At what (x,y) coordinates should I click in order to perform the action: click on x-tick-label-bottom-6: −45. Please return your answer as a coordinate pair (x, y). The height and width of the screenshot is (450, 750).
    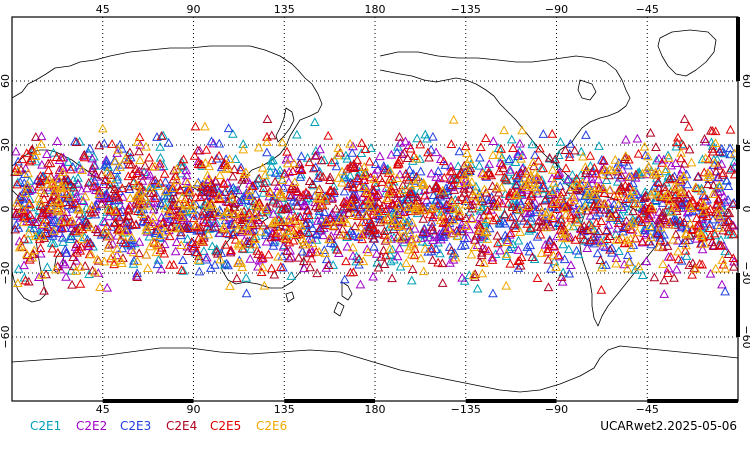
    Looking at the image, I should click on (647, 409).